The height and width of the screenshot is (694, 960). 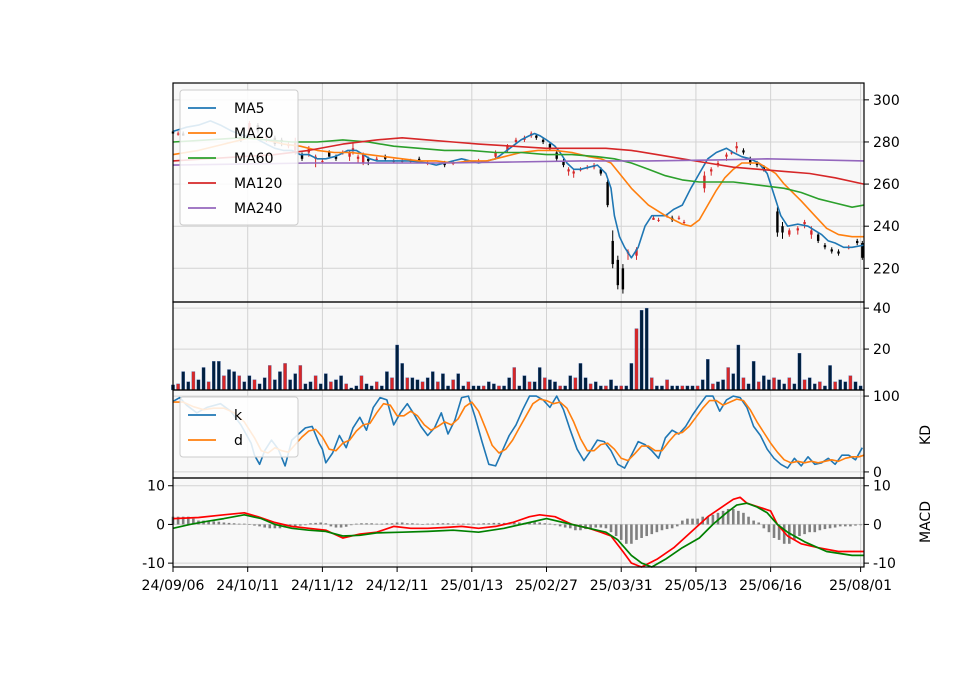 What do you see at coordinates (239, 157) in the screenshot?
I see `price-legend-box` at bounding box center [239, 157].